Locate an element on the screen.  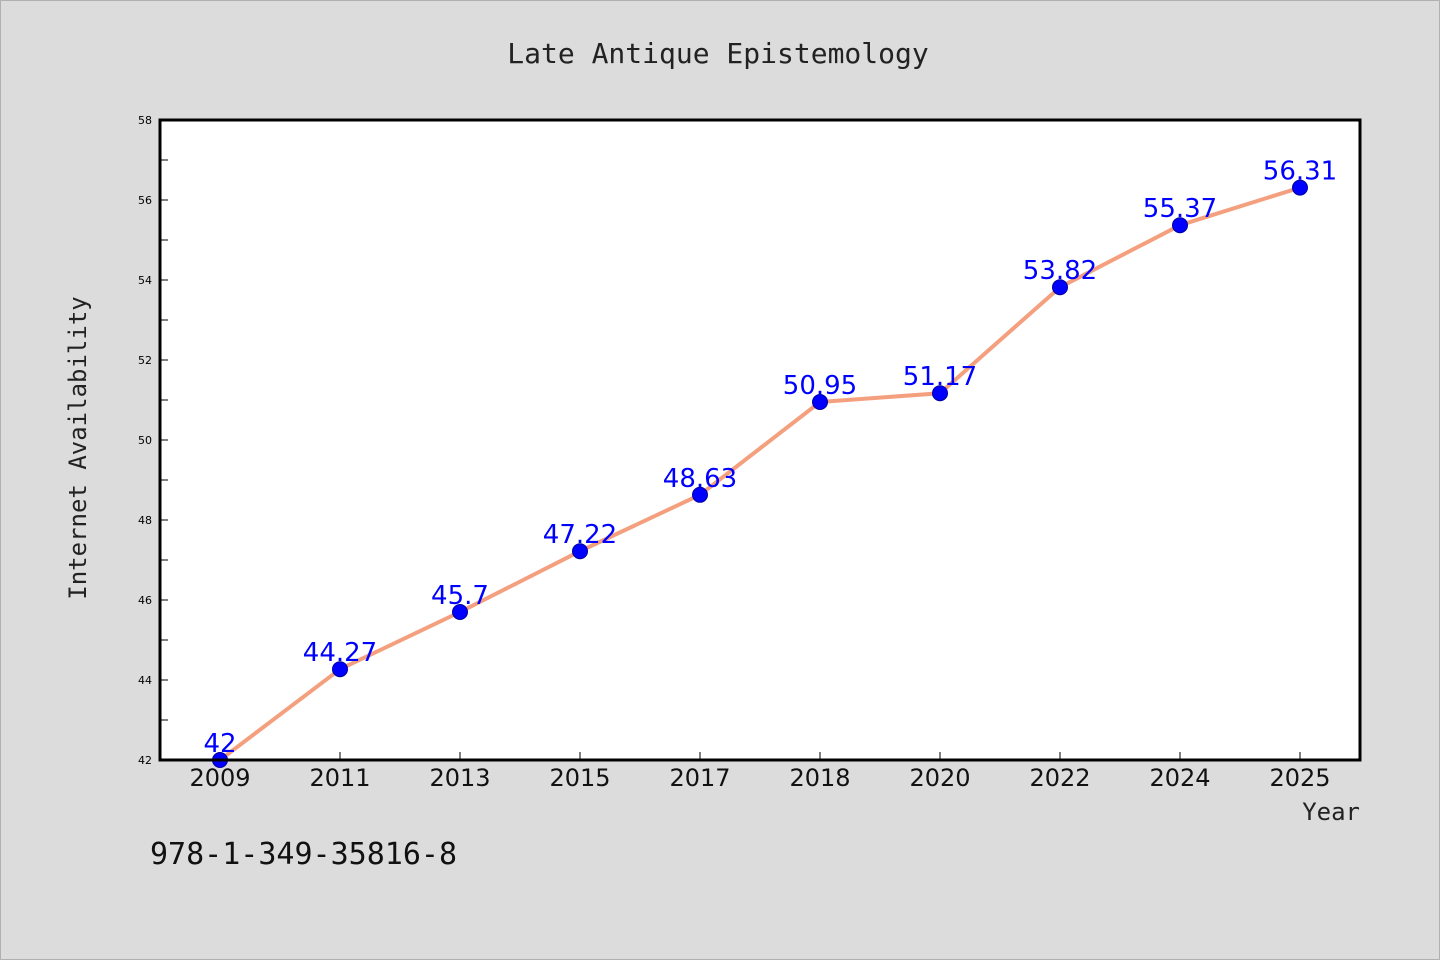
x-tick-label: 2020 is located at coordinates (939, 778).